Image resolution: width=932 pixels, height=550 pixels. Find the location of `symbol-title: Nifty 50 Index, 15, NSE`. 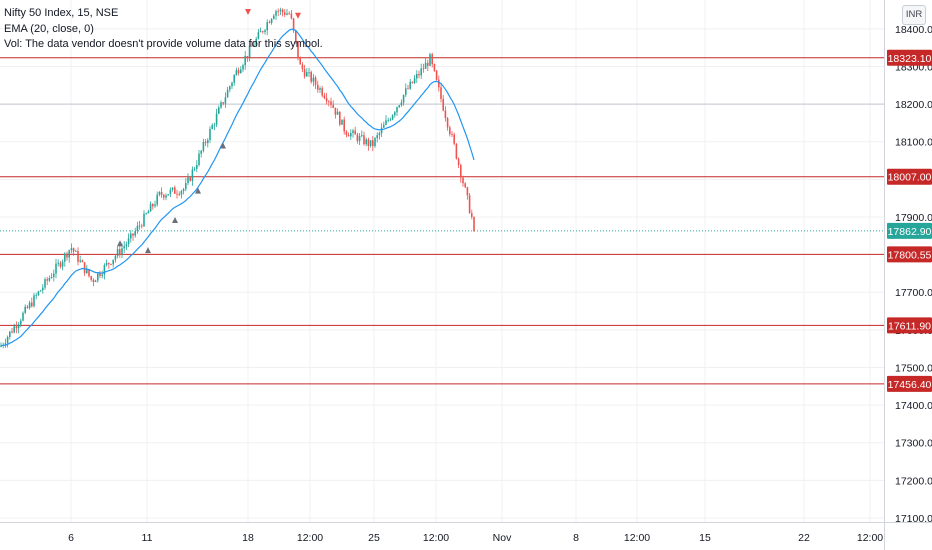

symbol-title: Nifty 50 Index, 15, NSE is located at coordinates (61, 13).